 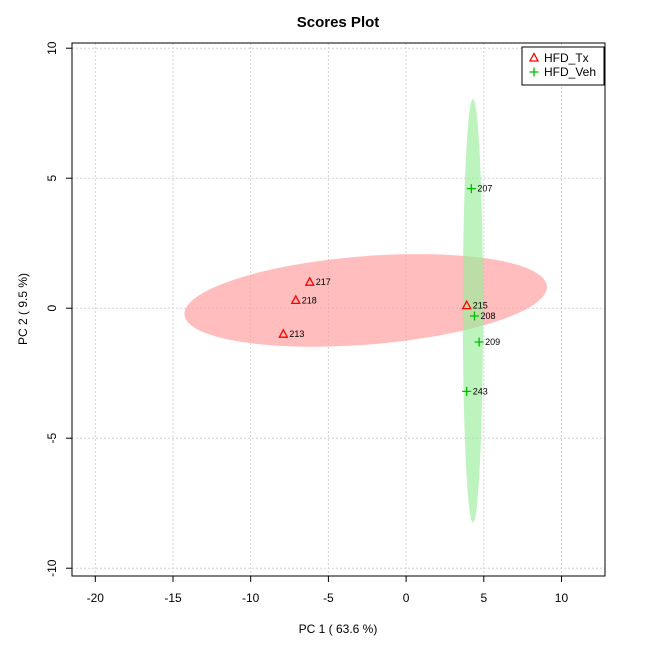 What do you see at coordinates (296, 334) in the screenshot?
I see `point-label: 213` at bounding box center [296, 334].